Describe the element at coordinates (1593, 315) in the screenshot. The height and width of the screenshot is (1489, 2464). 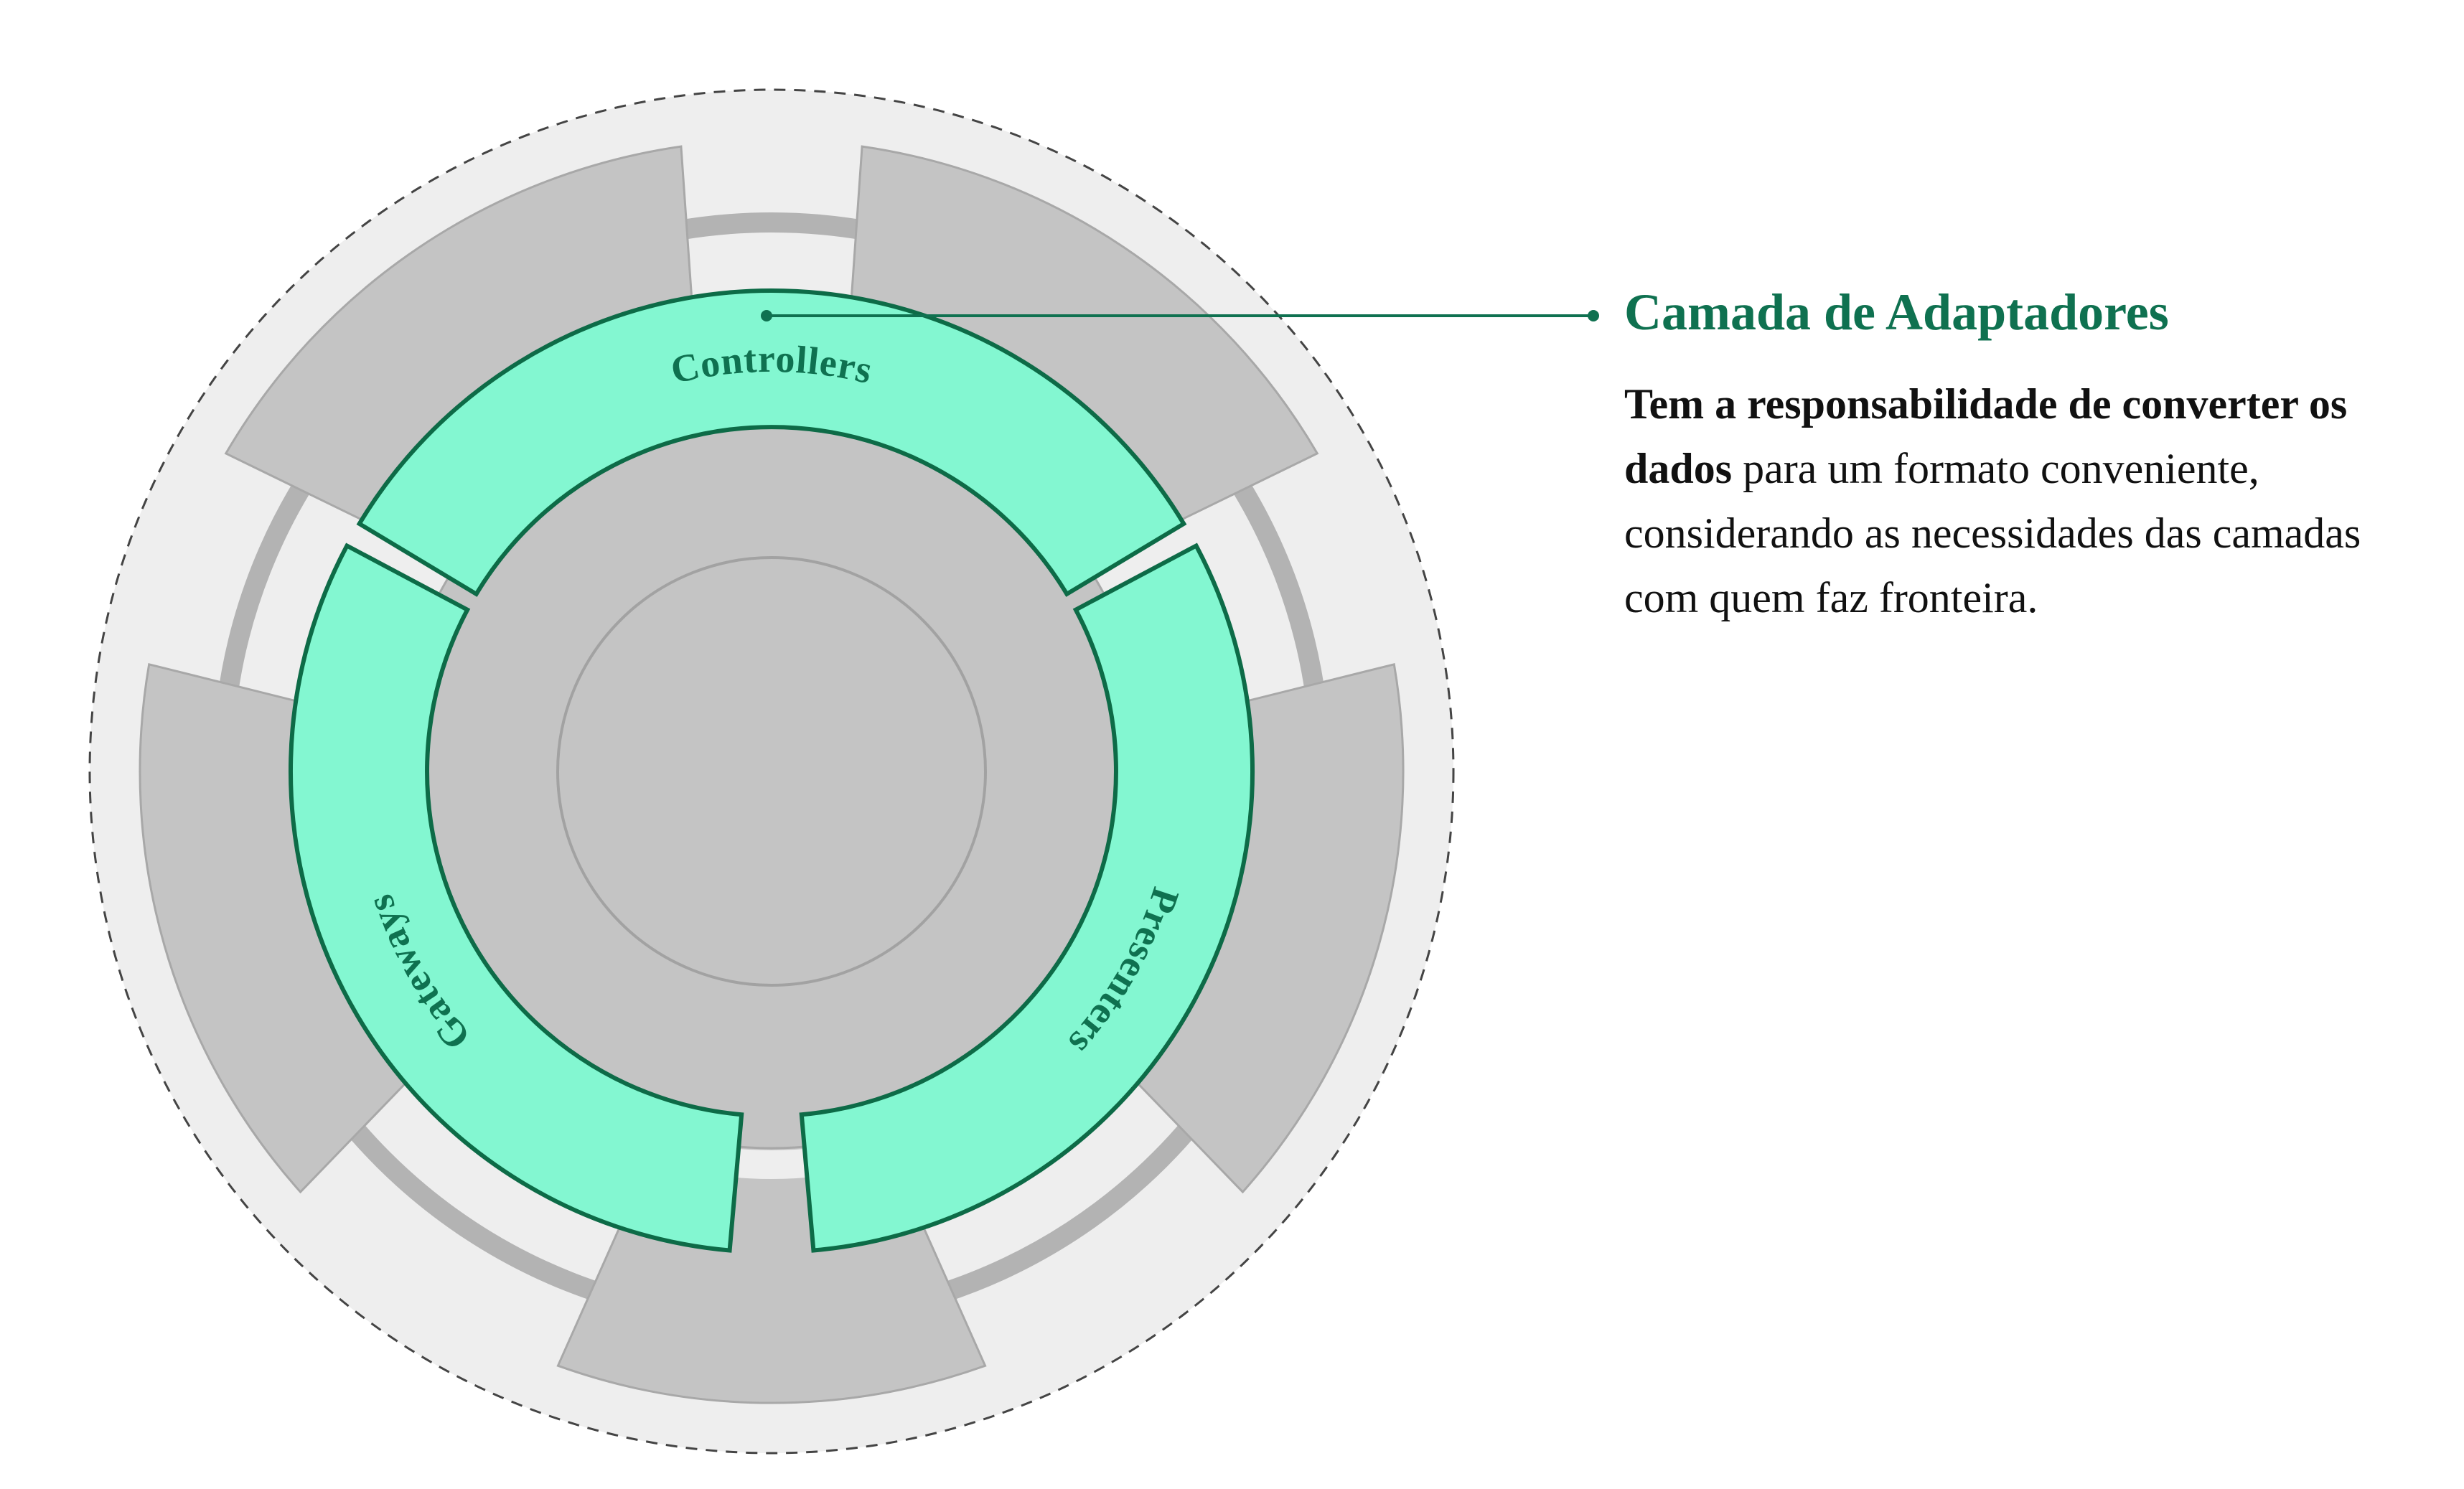
I see `callout-dot-end` at that location.